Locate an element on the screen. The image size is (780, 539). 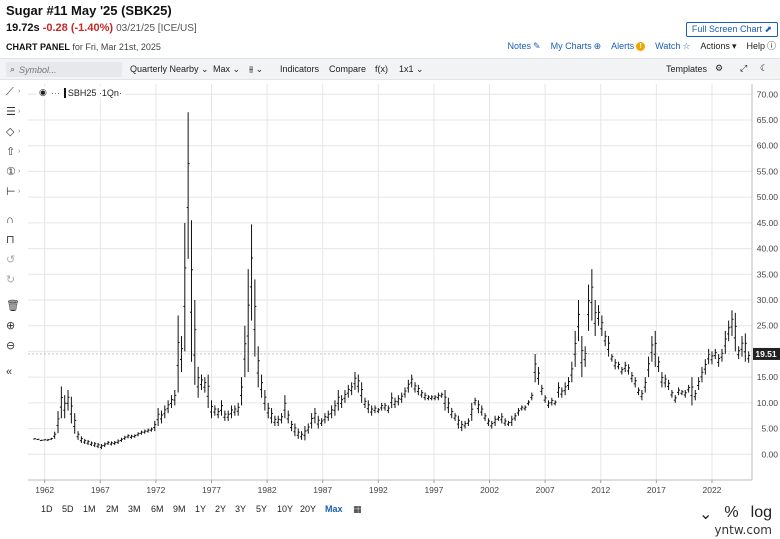
undo-icon: ↺ is located at coordinates (11, 260).